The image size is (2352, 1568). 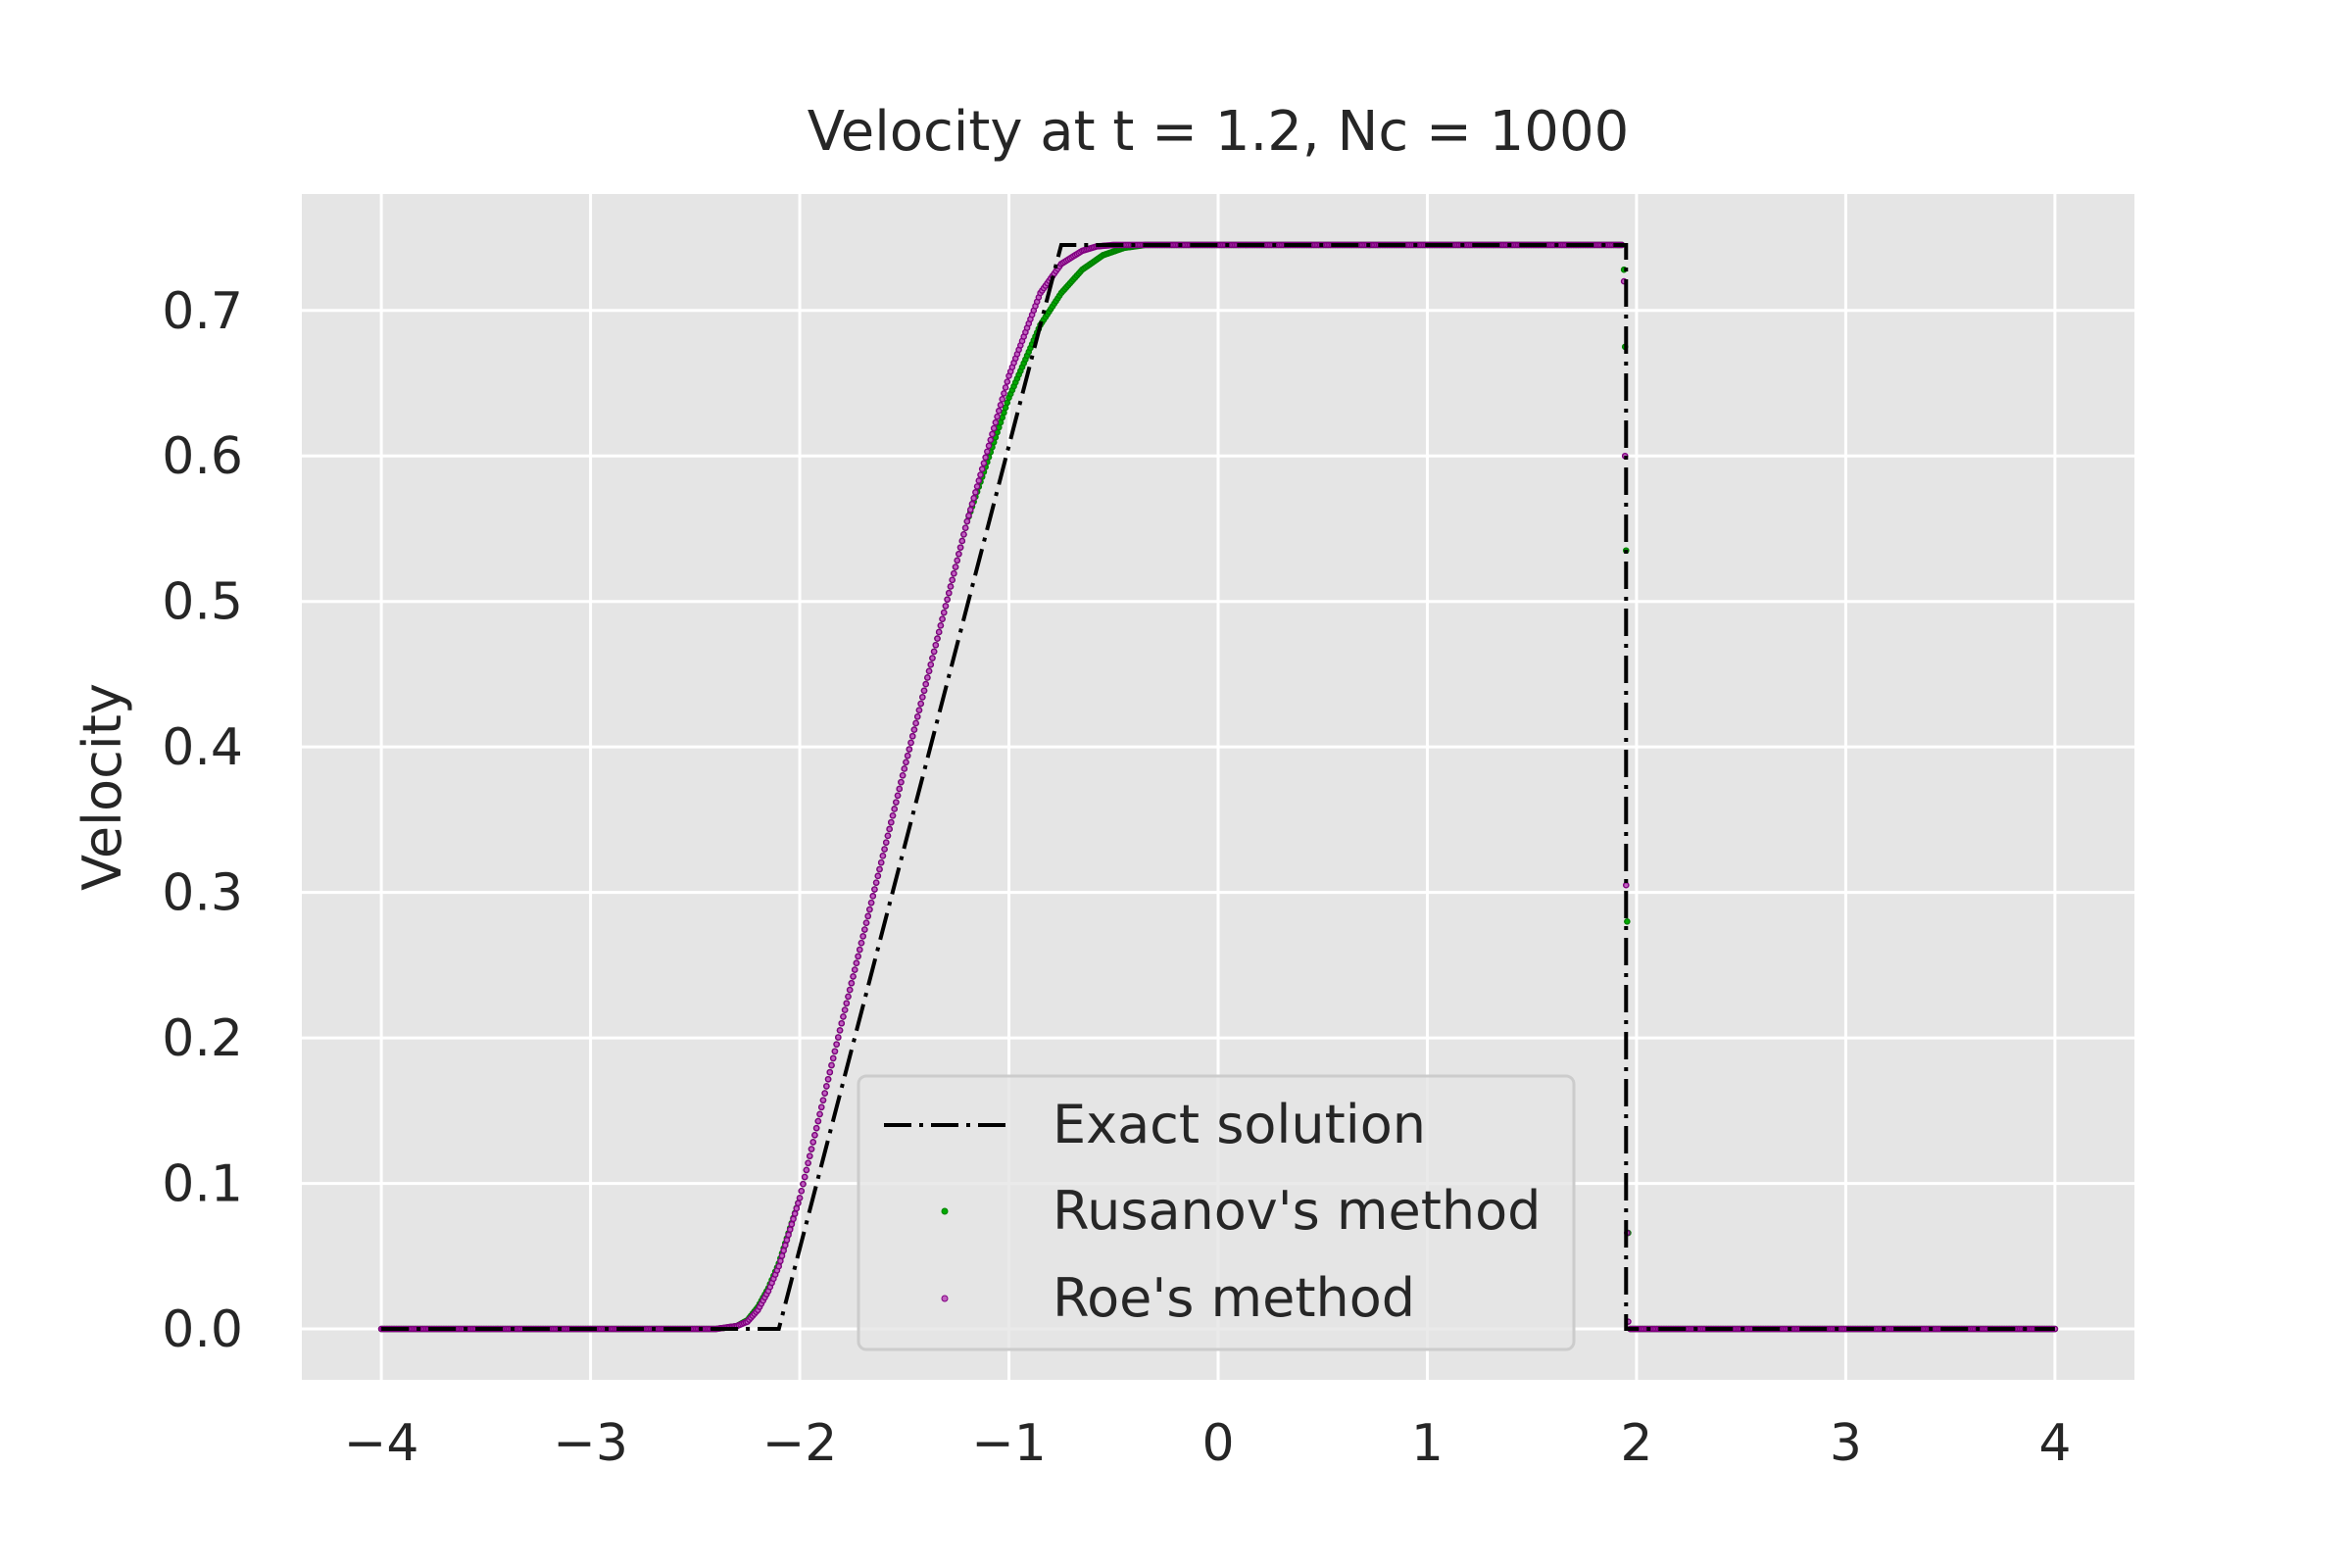 What do you see at coordinates (945, 1211) in the screenshot?
I see `legend-rusanov-marker` at bounding box center [945, 1211].